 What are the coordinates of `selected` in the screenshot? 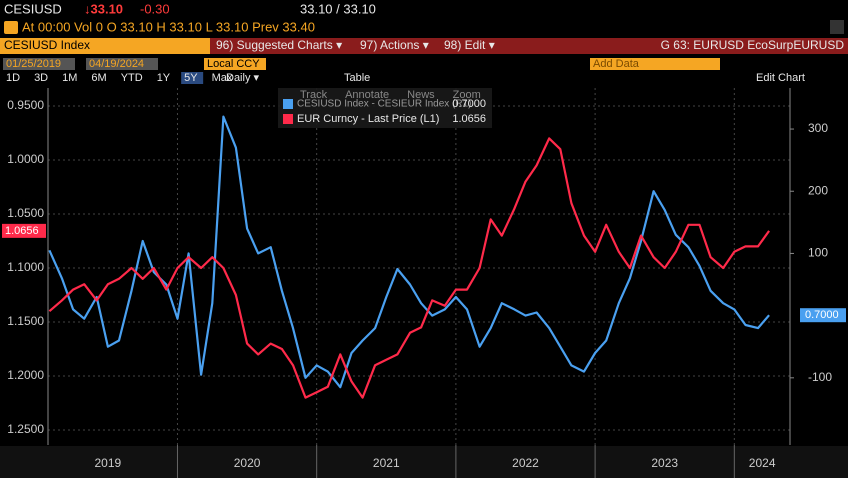 It's located at (192, 78).